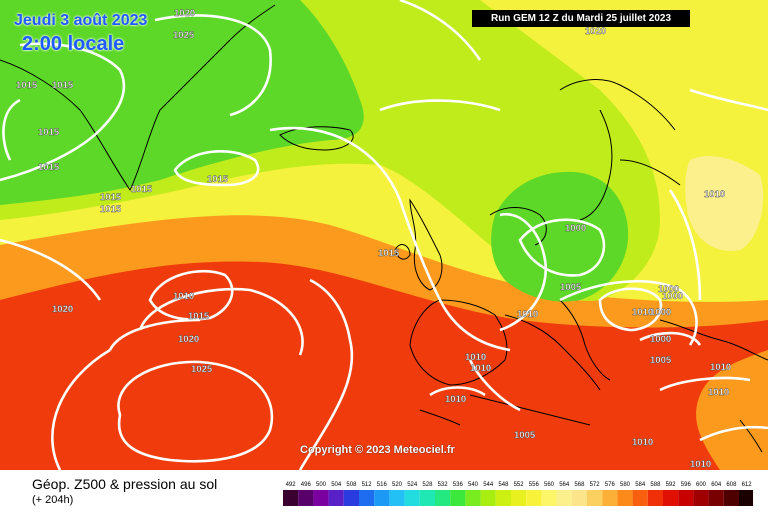 This screenshot has width=768, height=514. What do you see at coordinates (534, 485) in the screenshot?
I see `scale-label: 556` at bounding box center [534, 485].